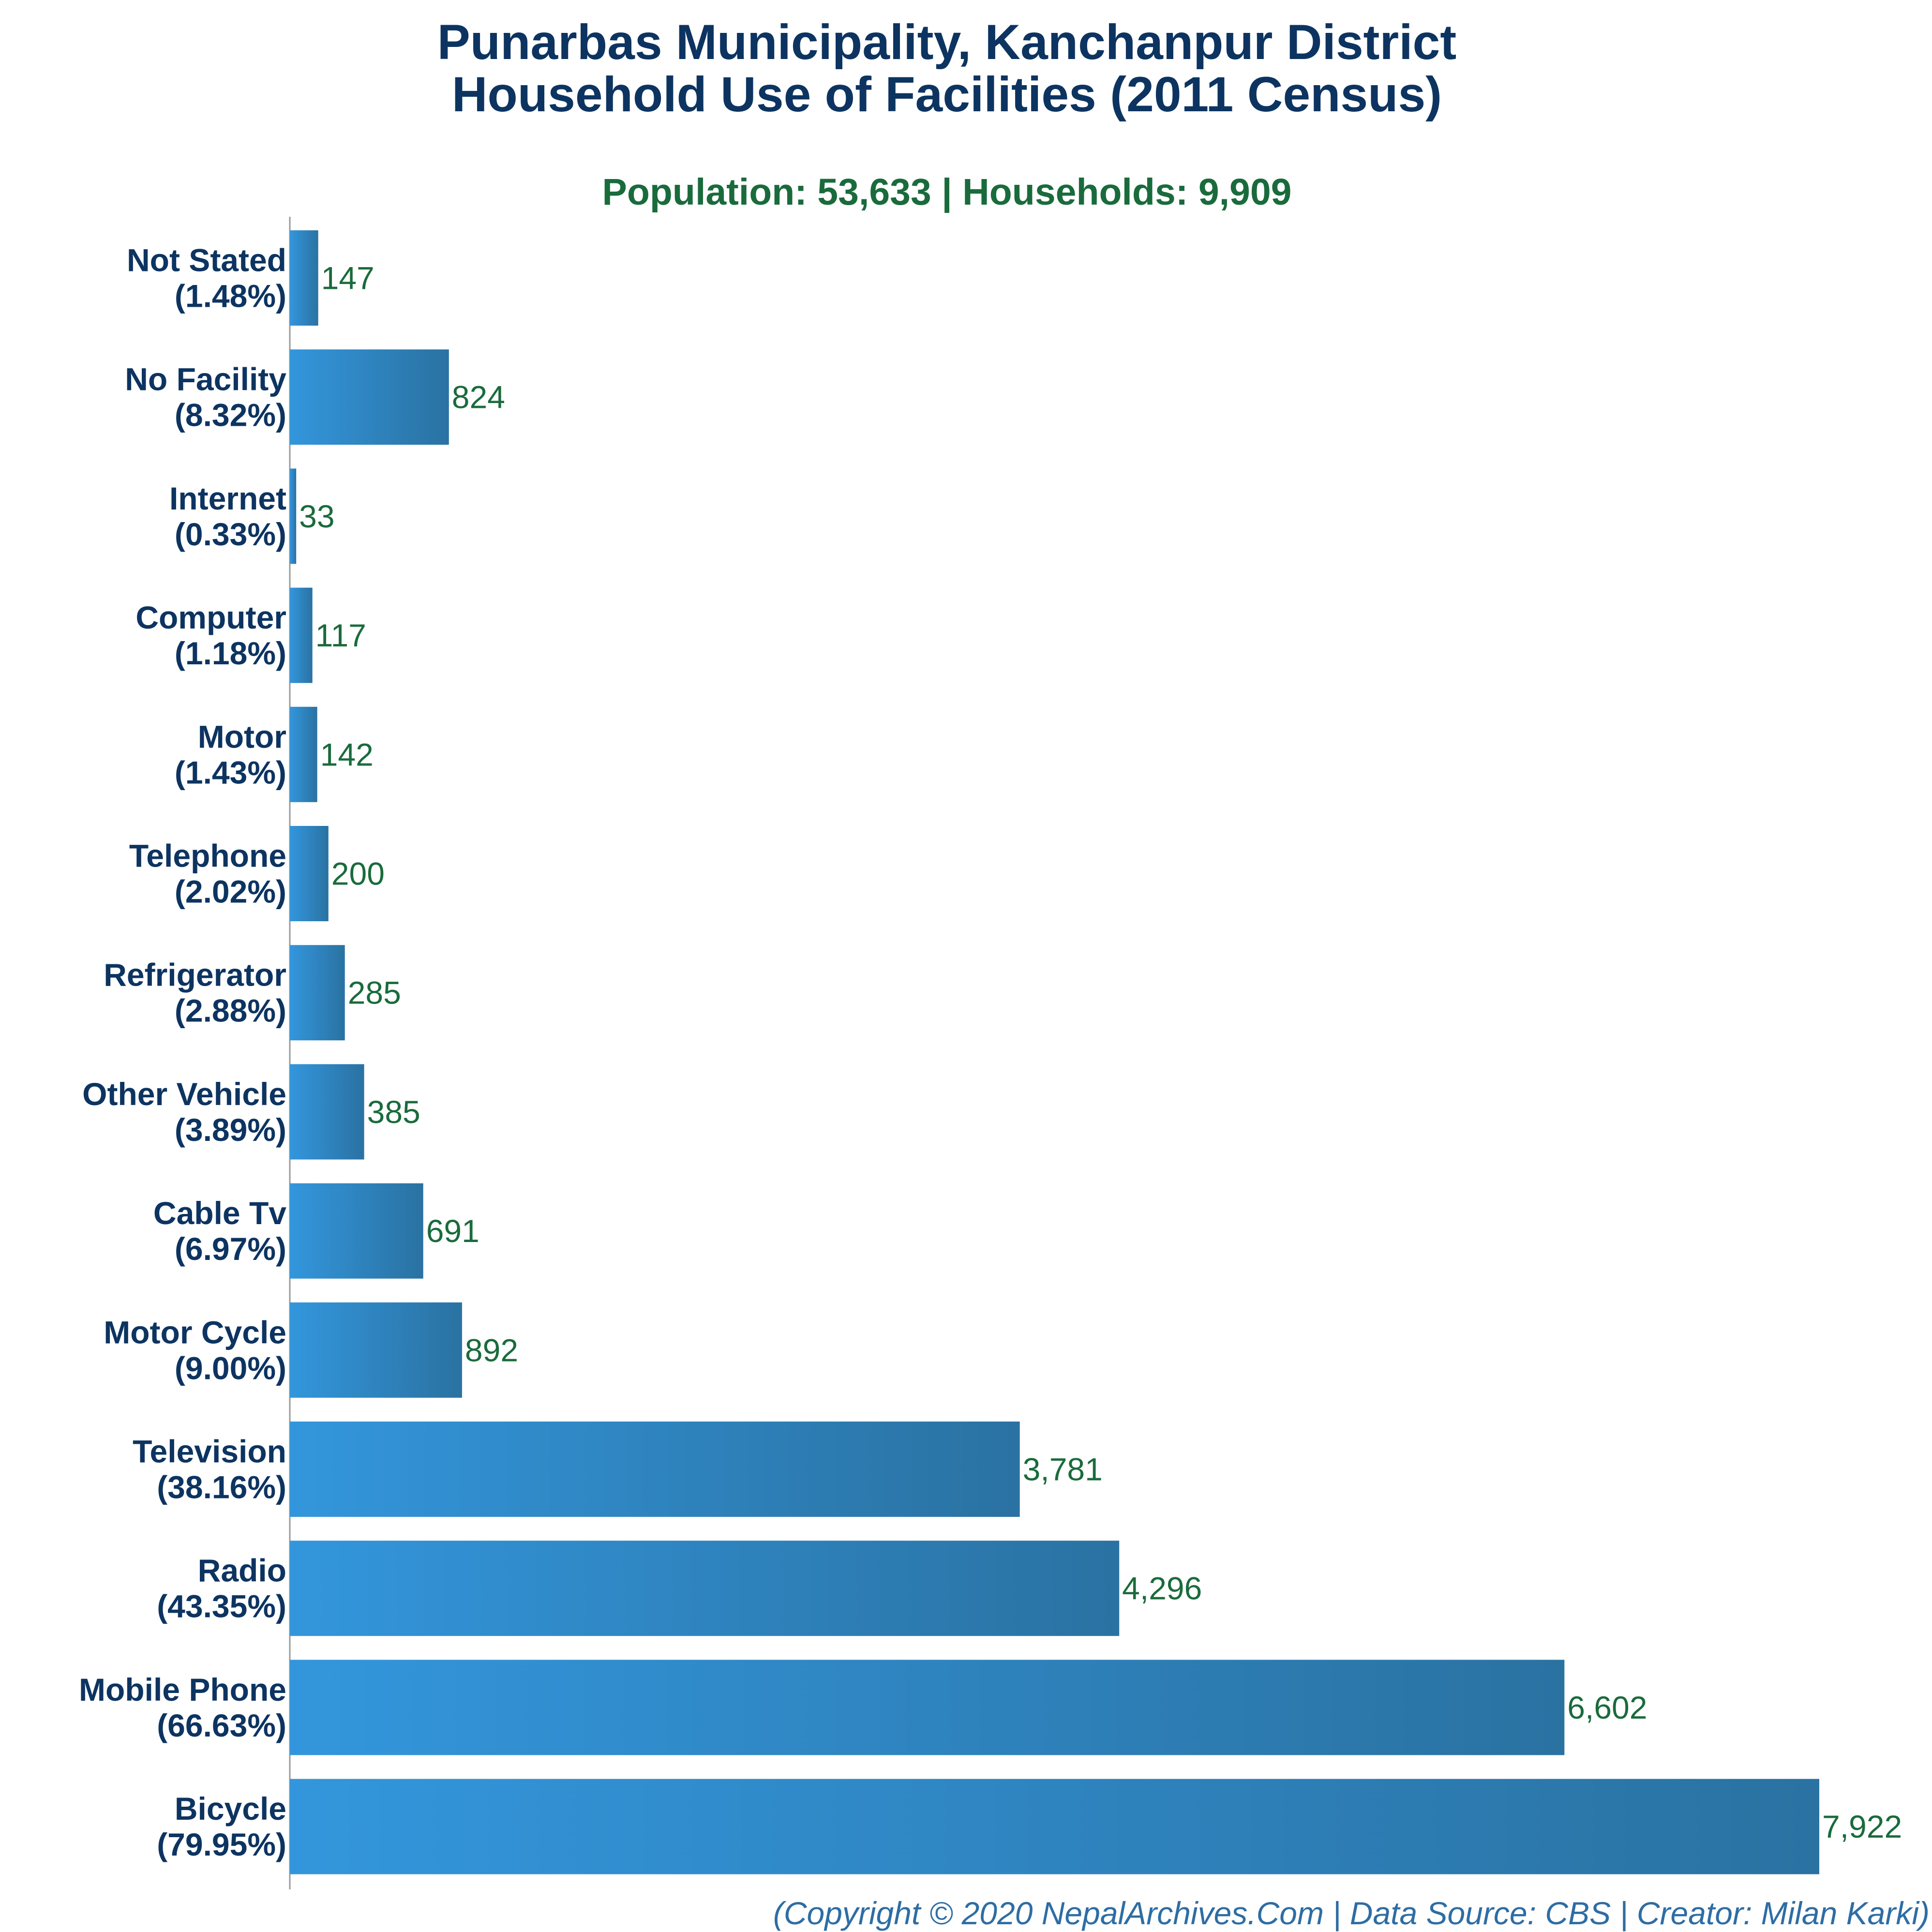 Image resolution: width=1932 pixels, height=1932 pixels. Describe the element at coordinates (221, 1606) in the screenshot. I see `percent-label-radio: (43.35%)` at that location.